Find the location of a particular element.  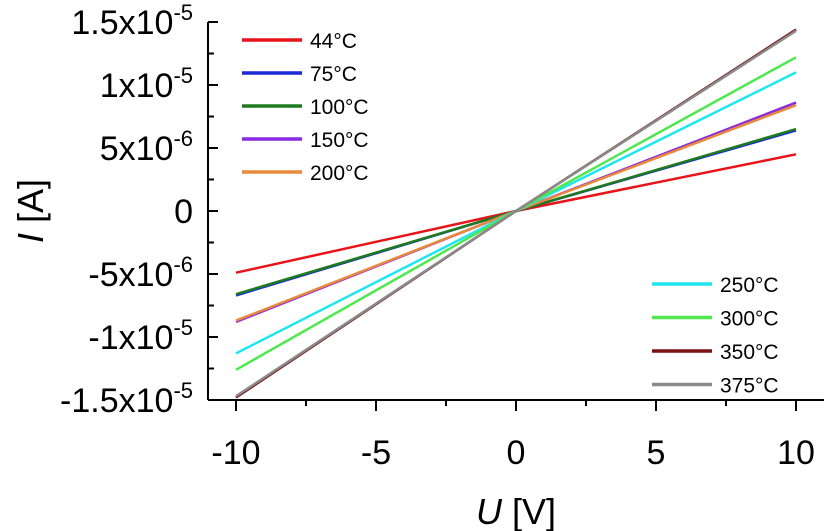

y-tick-label: -5x10⁻⁶ is located at coordinates (140, 273).